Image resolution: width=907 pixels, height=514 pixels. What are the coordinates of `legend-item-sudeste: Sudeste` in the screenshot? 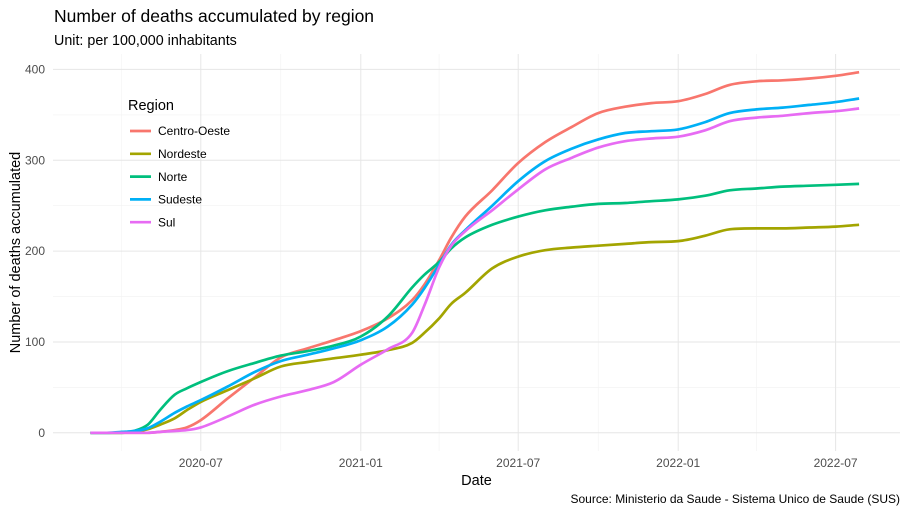 It's located at (166, 200).